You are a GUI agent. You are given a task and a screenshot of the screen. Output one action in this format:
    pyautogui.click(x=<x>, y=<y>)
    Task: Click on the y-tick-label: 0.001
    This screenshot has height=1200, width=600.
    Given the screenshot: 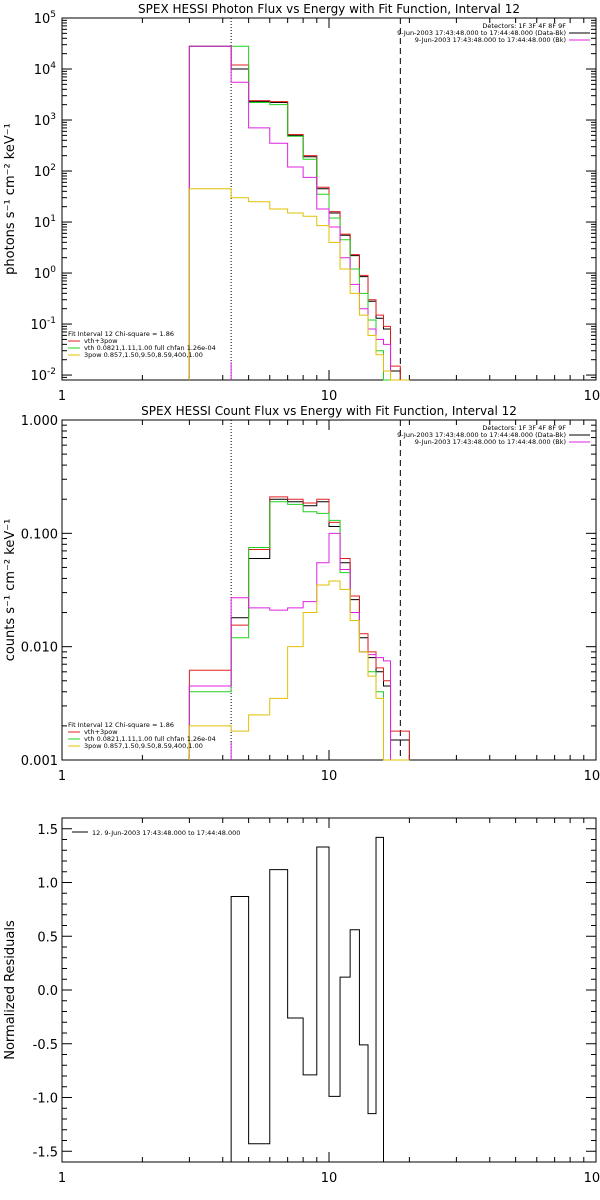 What is the action you would take?
    pyautogui.click(x=39, y=761)
    